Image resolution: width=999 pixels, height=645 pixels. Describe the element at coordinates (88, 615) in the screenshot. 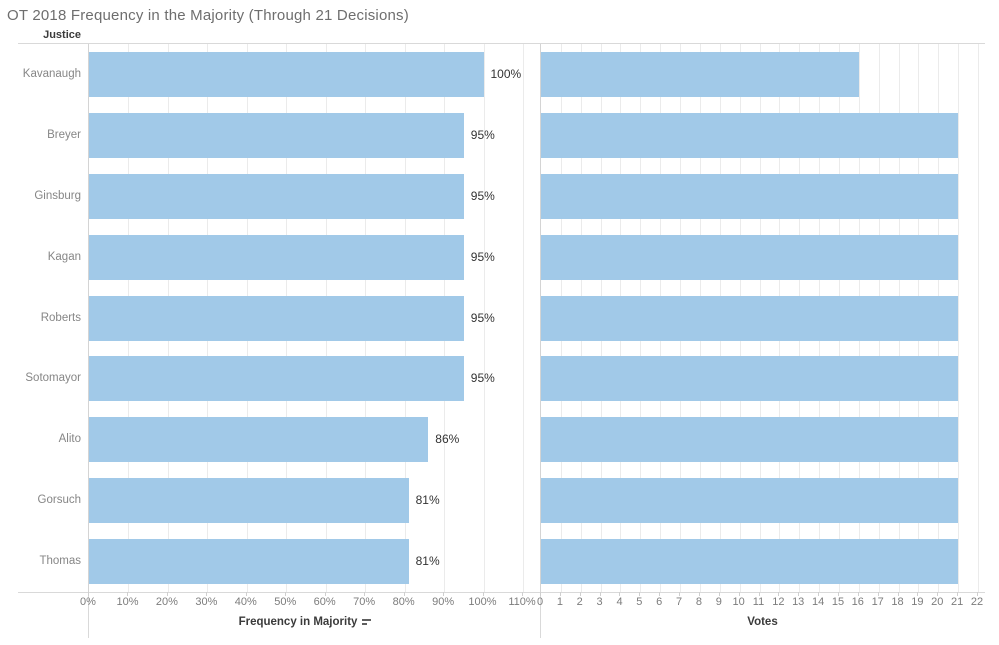

I see `left-axis-corner-line` at that location.